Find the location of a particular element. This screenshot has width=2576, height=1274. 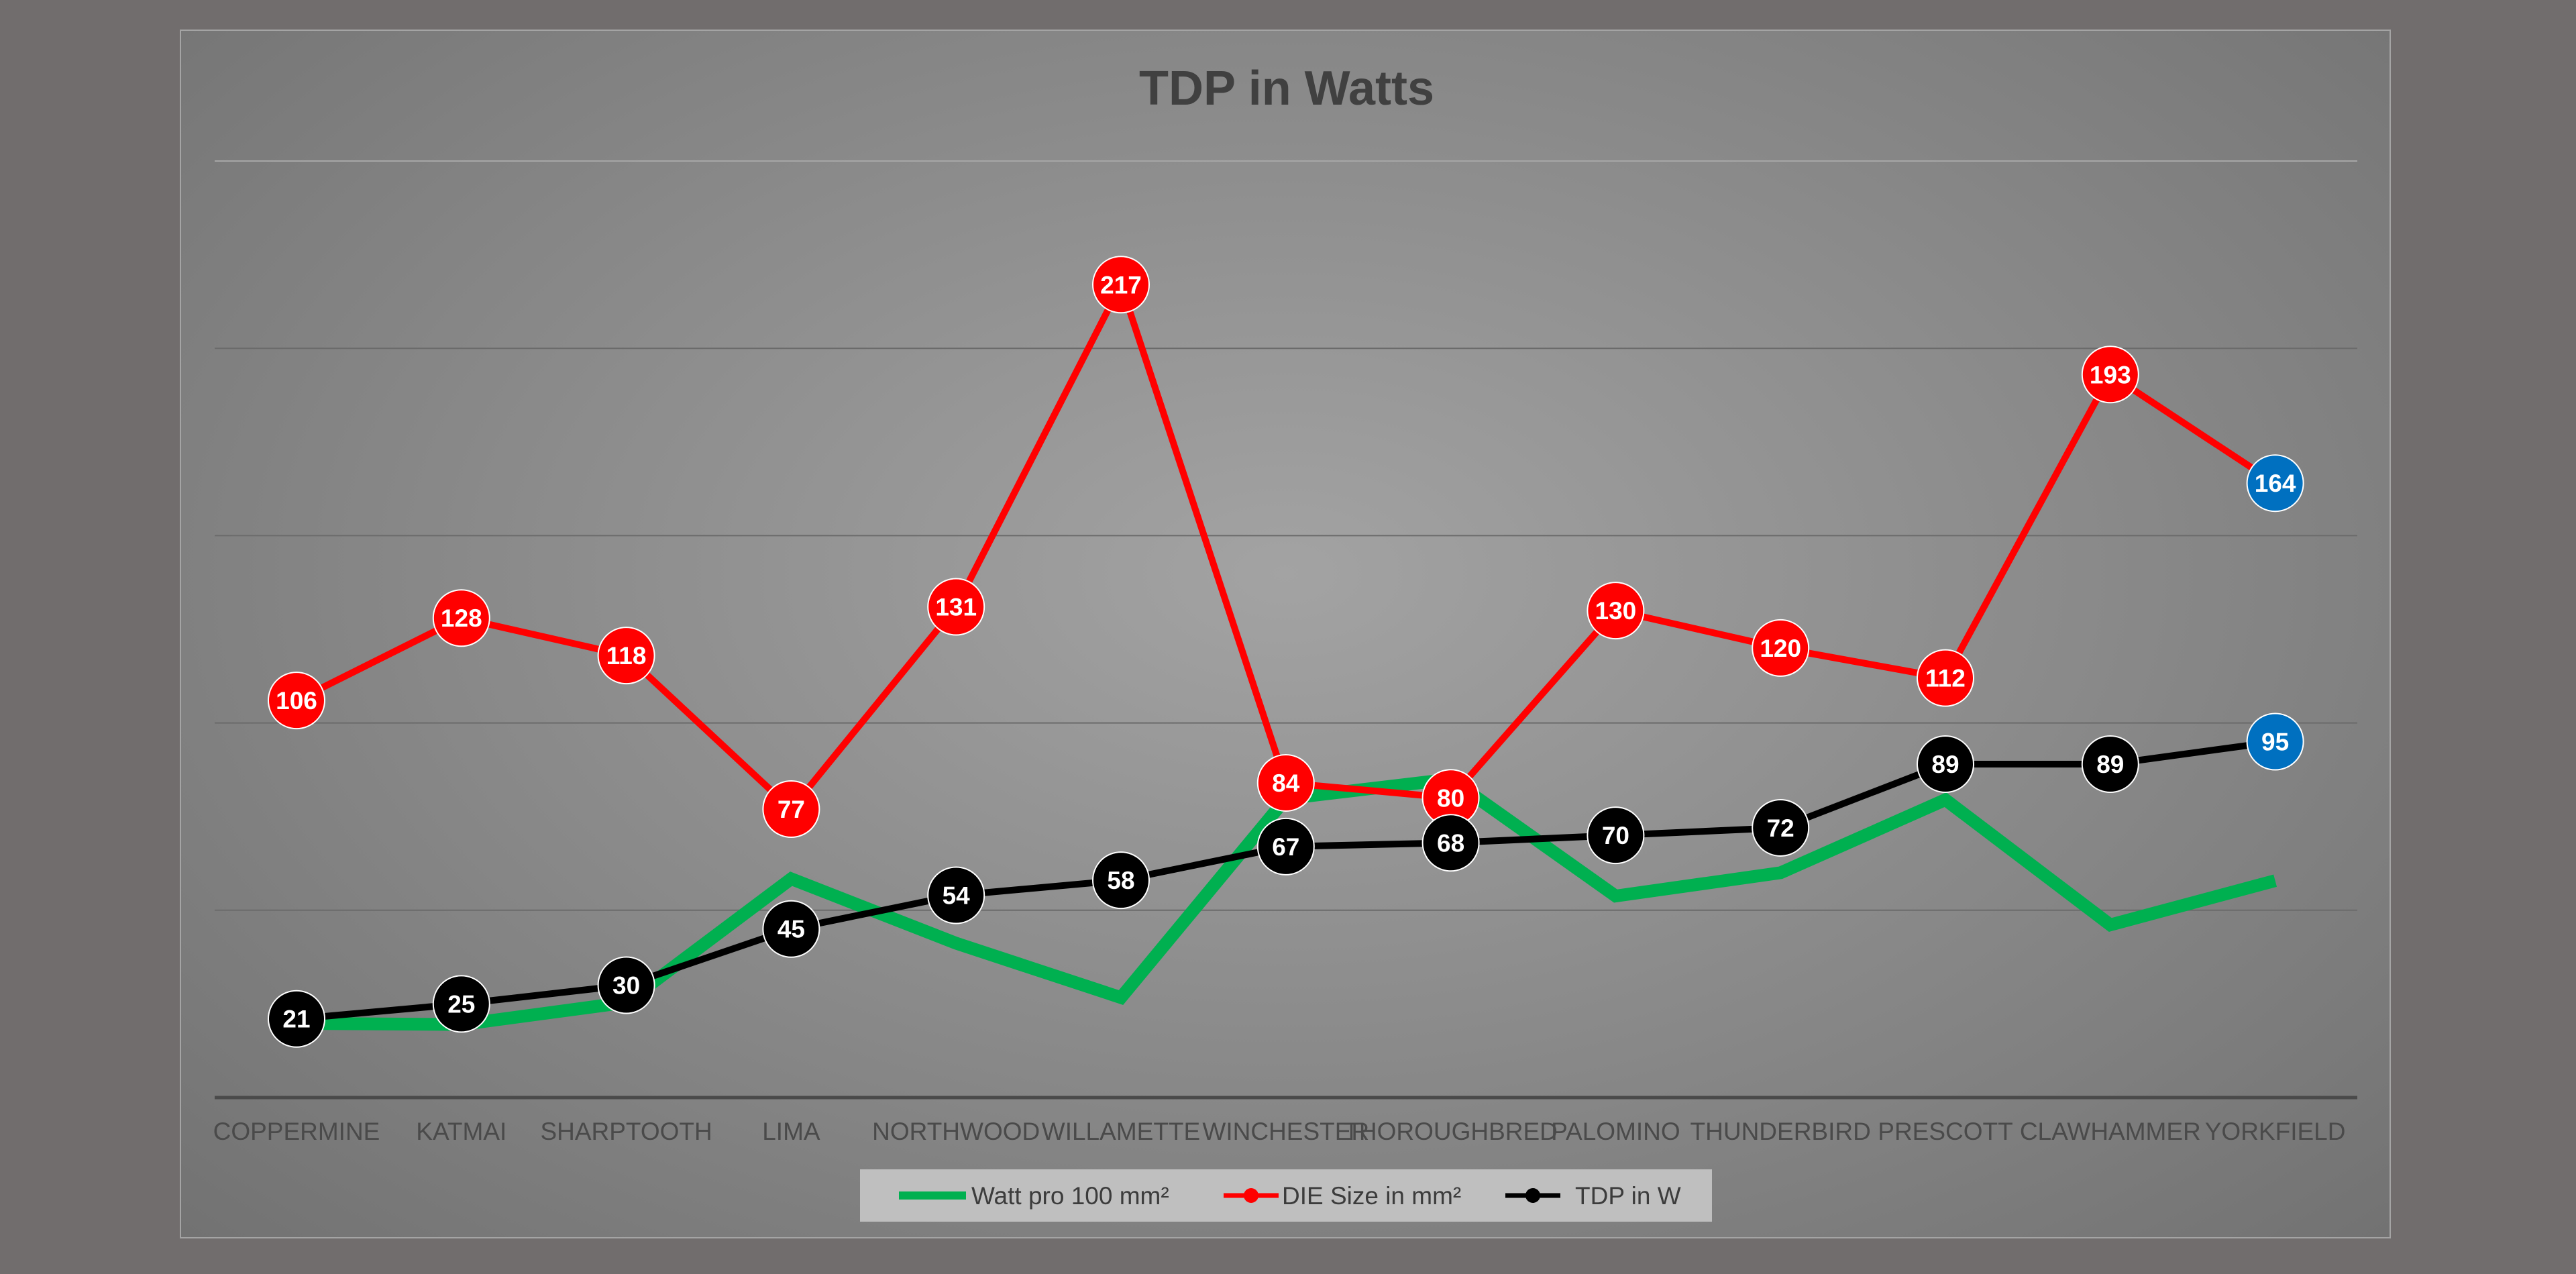

data-label: 30 is located at coordinates (626, 985).